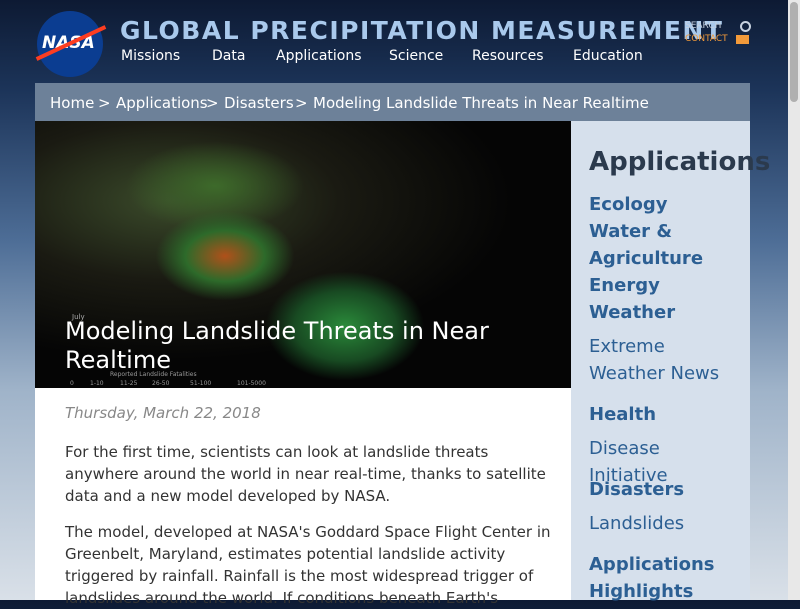 The height and width of the screenshot is (609, 800). What do you see at coordinates (71, 44) in the screenshot?
I see `logo: NASA` at bounding box center [71, 44].